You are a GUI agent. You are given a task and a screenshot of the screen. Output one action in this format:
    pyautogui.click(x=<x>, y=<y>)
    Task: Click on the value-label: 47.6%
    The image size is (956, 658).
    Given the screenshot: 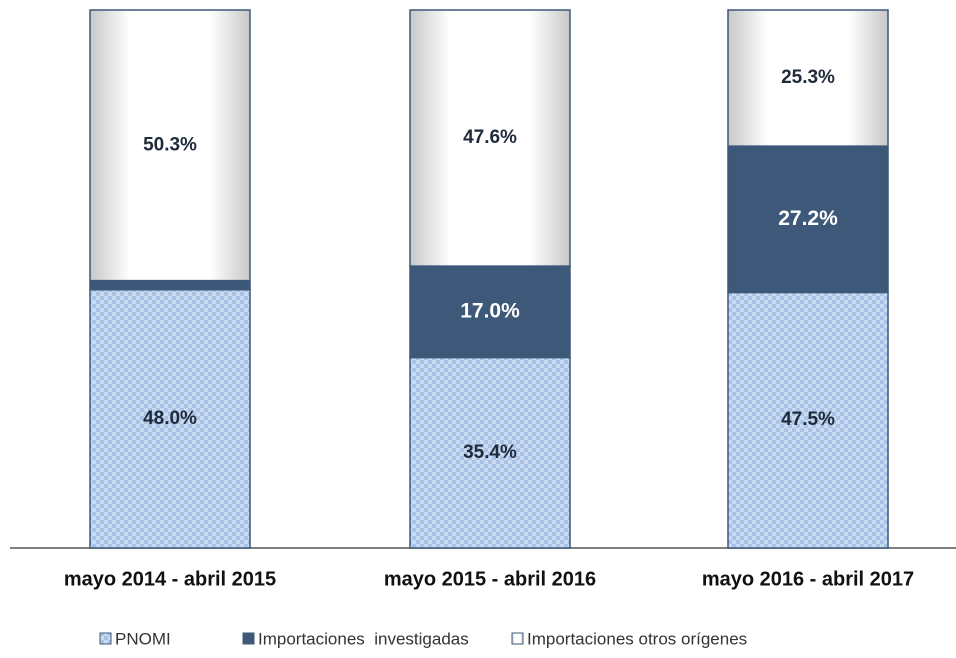 What is the action you would take?
    pyautogui.click(x=490, y=137)
    